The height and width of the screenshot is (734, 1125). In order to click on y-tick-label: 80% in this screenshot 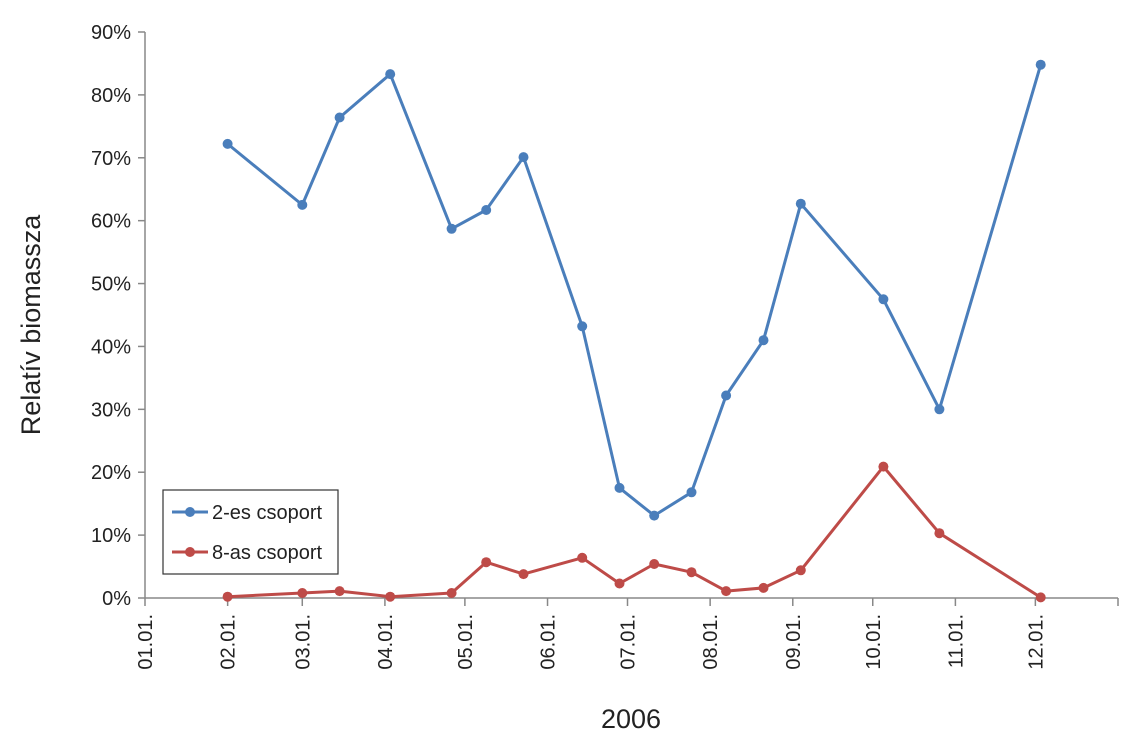, I will do `click(111, 96)`.